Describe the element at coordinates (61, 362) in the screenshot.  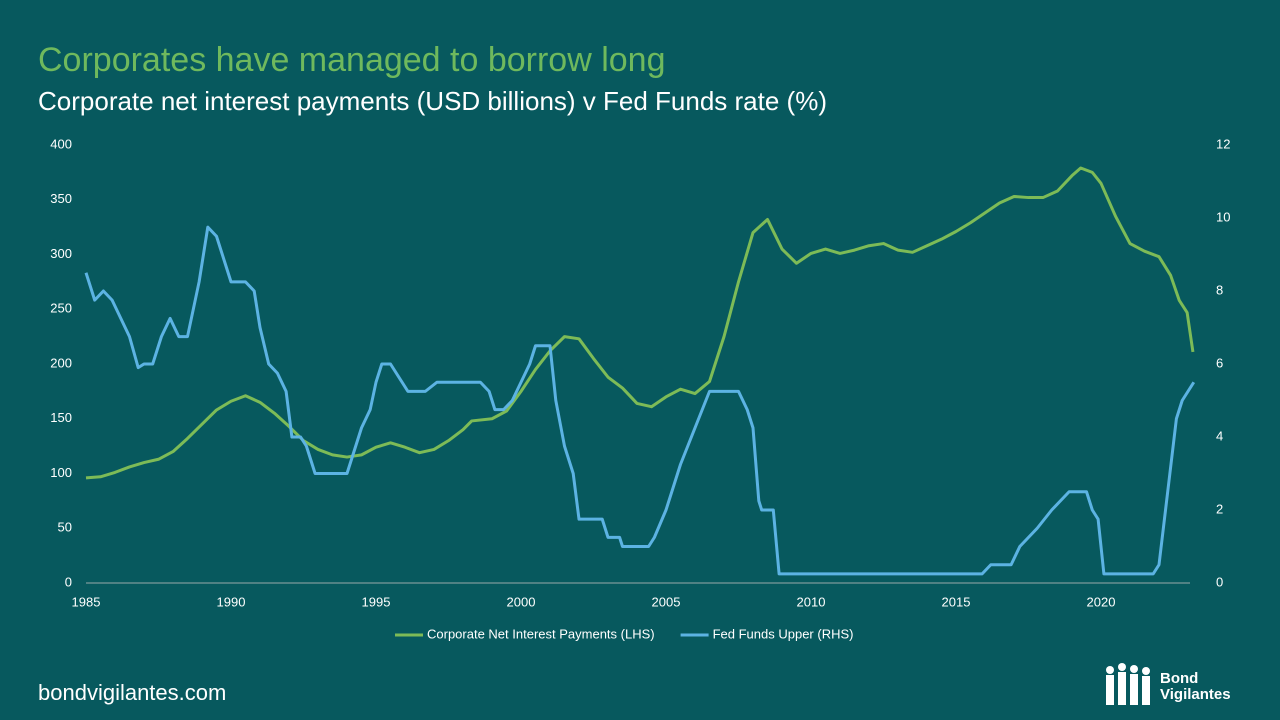
I see `y-tick-label: 200` at that location.